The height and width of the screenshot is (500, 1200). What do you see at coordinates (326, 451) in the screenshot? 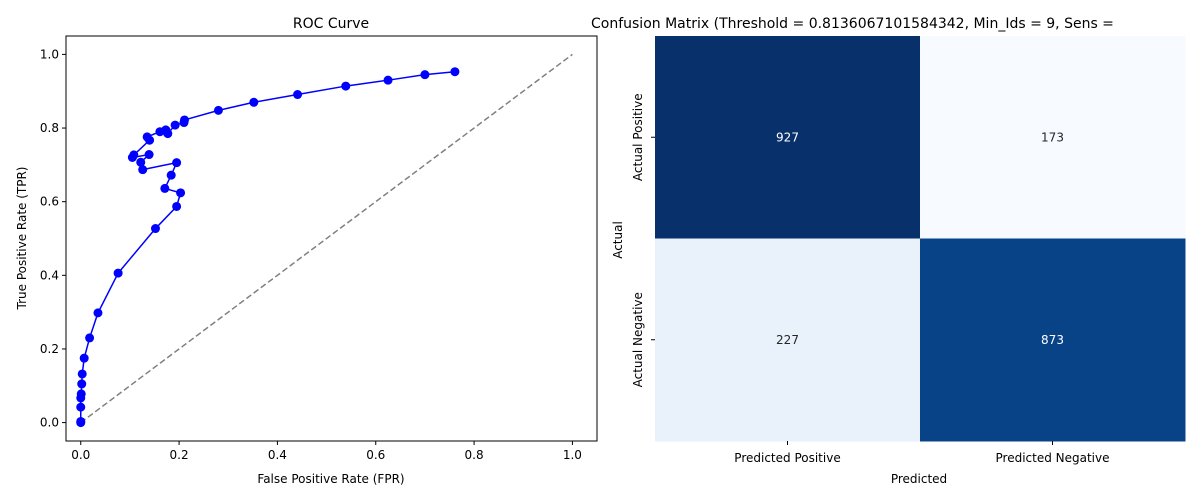
I see `roc-x-ticks: 0.0 0.2 0.4 0.6 0.8 1.0` at bounding box center [326, 451].